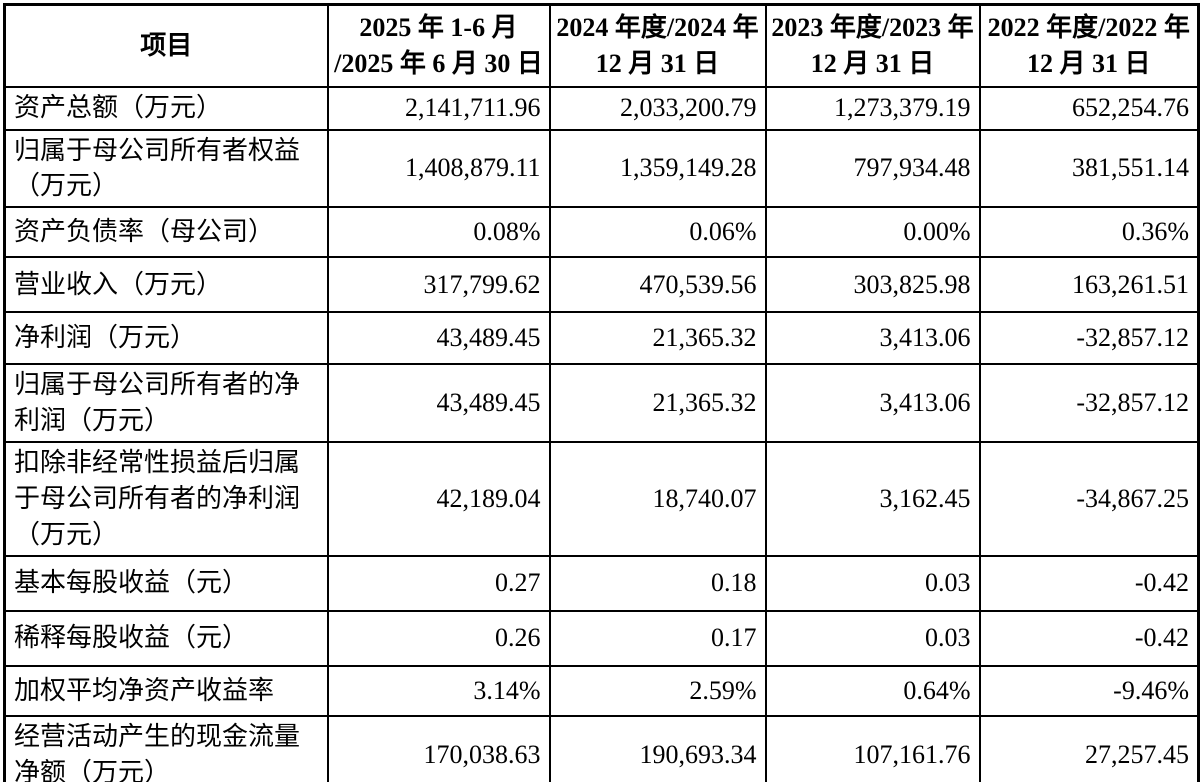 The width and height of the screenshot is (1200, 782). What do you see at coordinates (1089, 690) in the screenshot?
I see `cell-value: -9.46%` at bounding box center [1089, 690].